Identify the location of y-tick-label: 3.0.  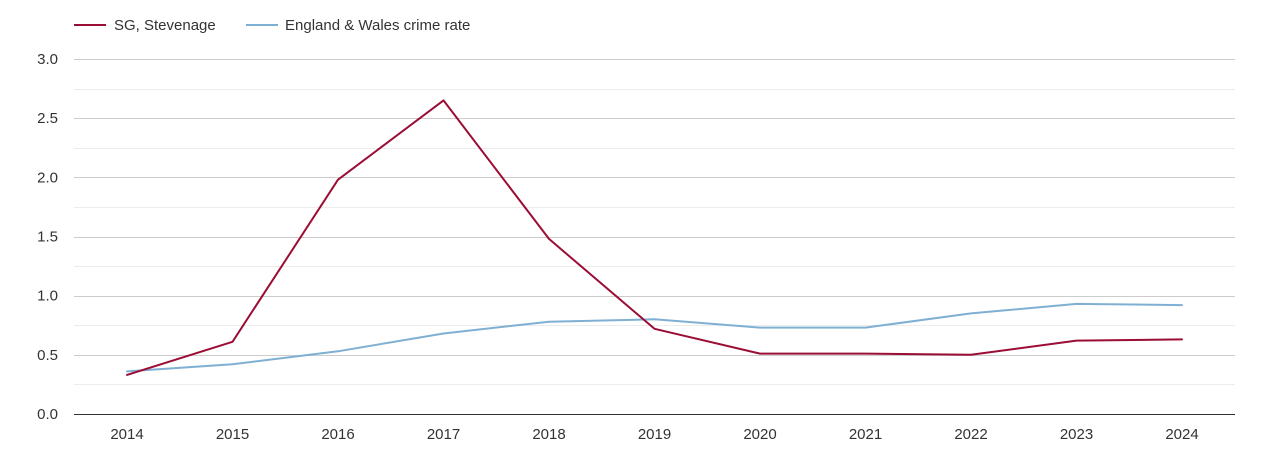
(47, 59).